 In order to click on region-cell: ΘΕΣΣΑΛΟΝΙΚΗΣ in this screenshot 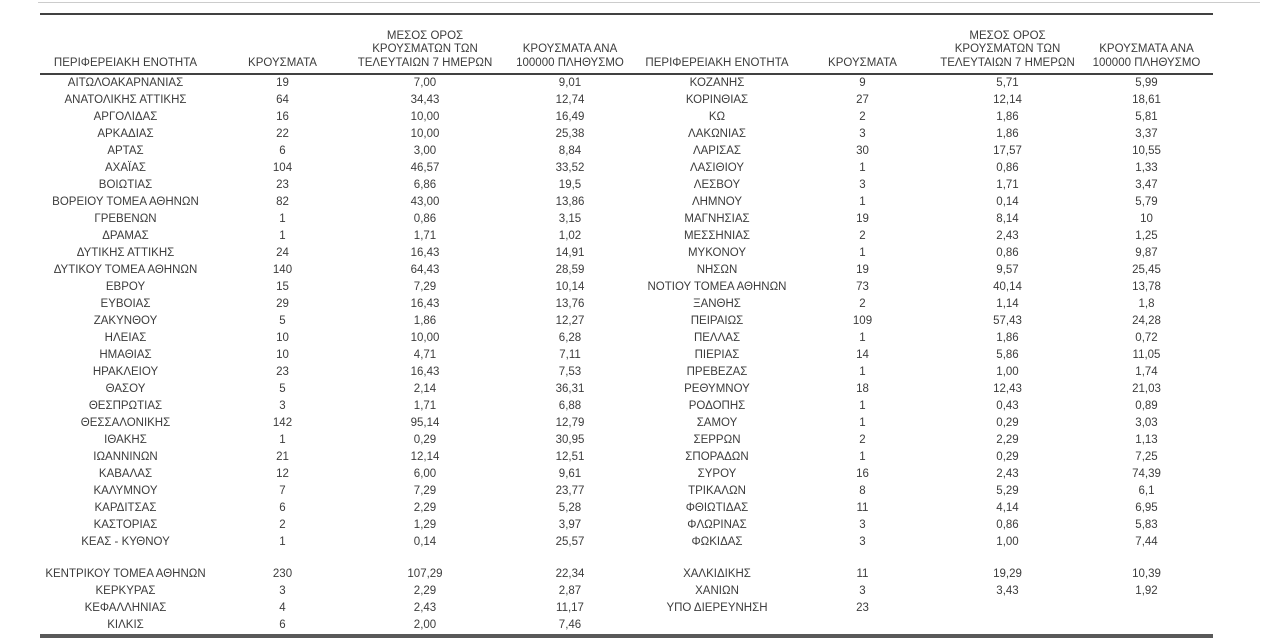, I will do `click(125, 423)`.